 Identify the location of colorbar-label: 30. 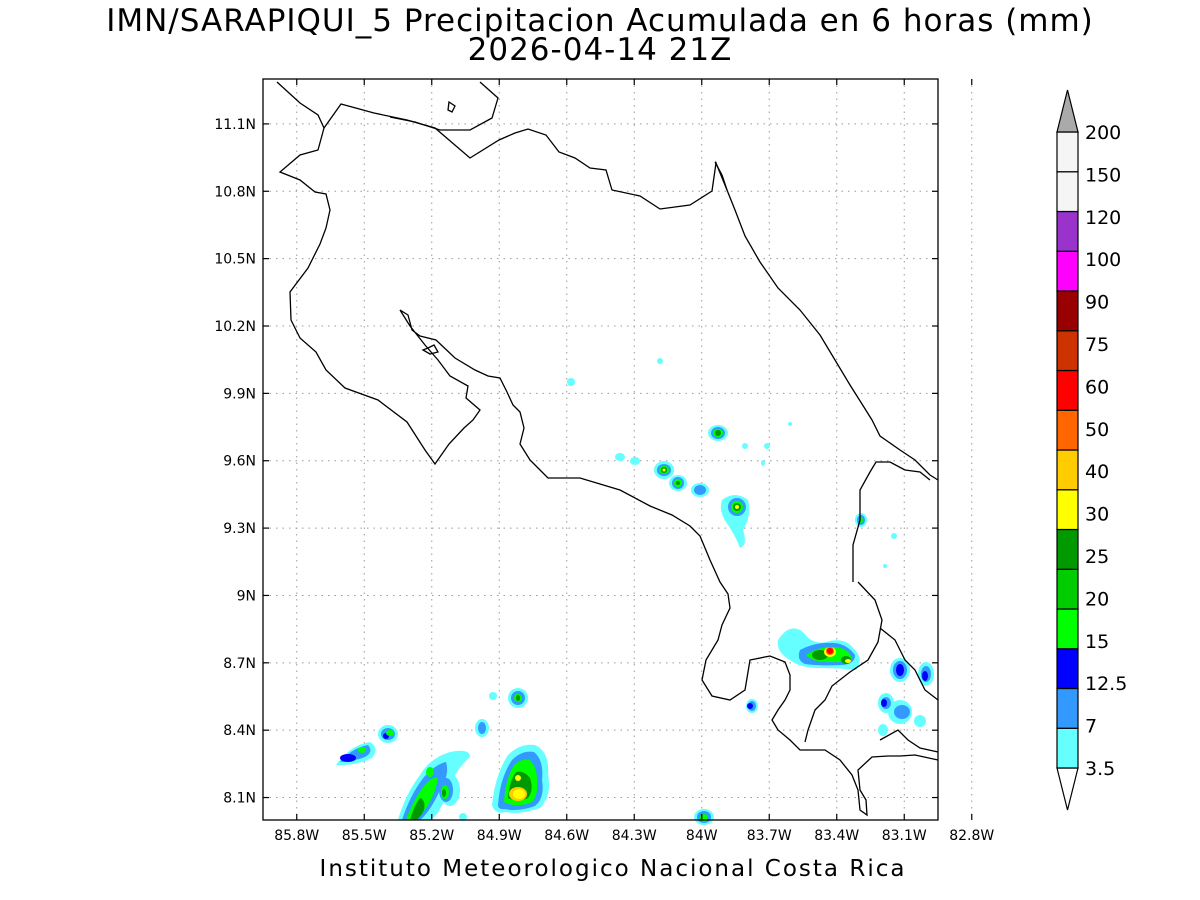
(1097, 515).